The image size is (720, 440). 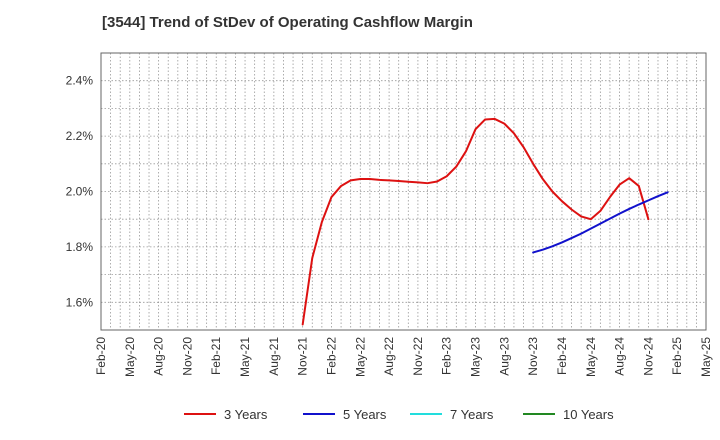 I want to click on legend-item: 7 Years, so click(x=452, y=414).